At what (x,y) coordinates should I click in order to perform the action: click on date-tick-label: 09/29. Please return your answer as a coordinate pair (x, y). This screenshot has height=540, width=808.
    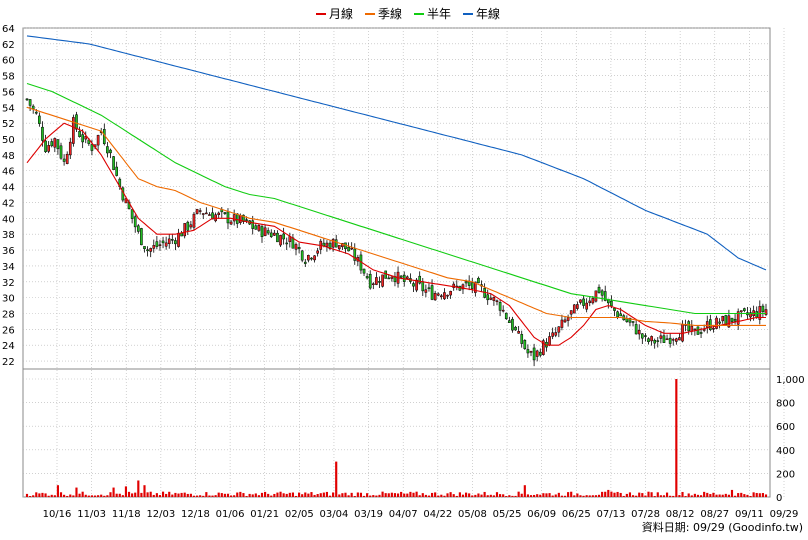
    Looking at the image, I should click on (784, 514).